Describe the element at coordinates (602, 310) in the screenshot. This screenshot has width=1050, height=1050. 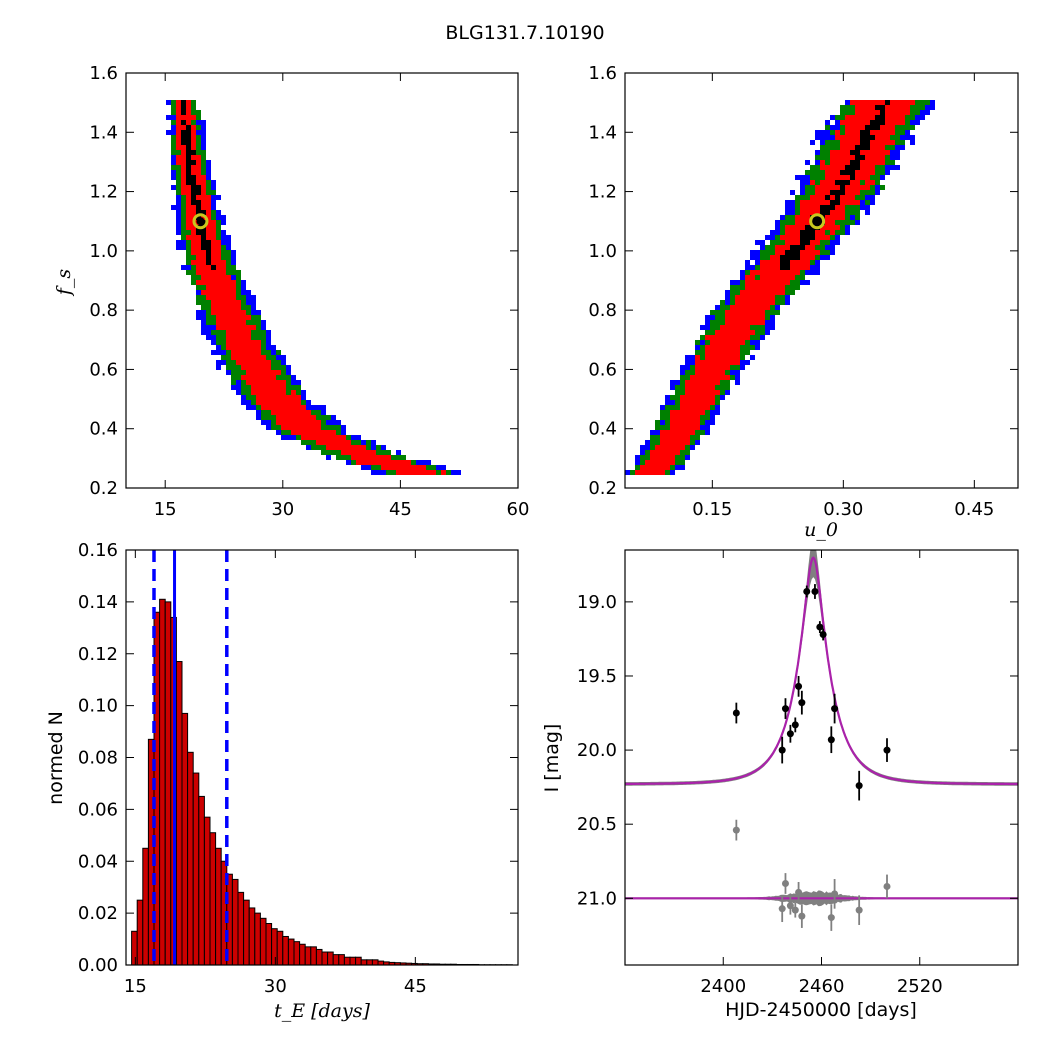
I see `y-tick-label: 0.8` at that location.